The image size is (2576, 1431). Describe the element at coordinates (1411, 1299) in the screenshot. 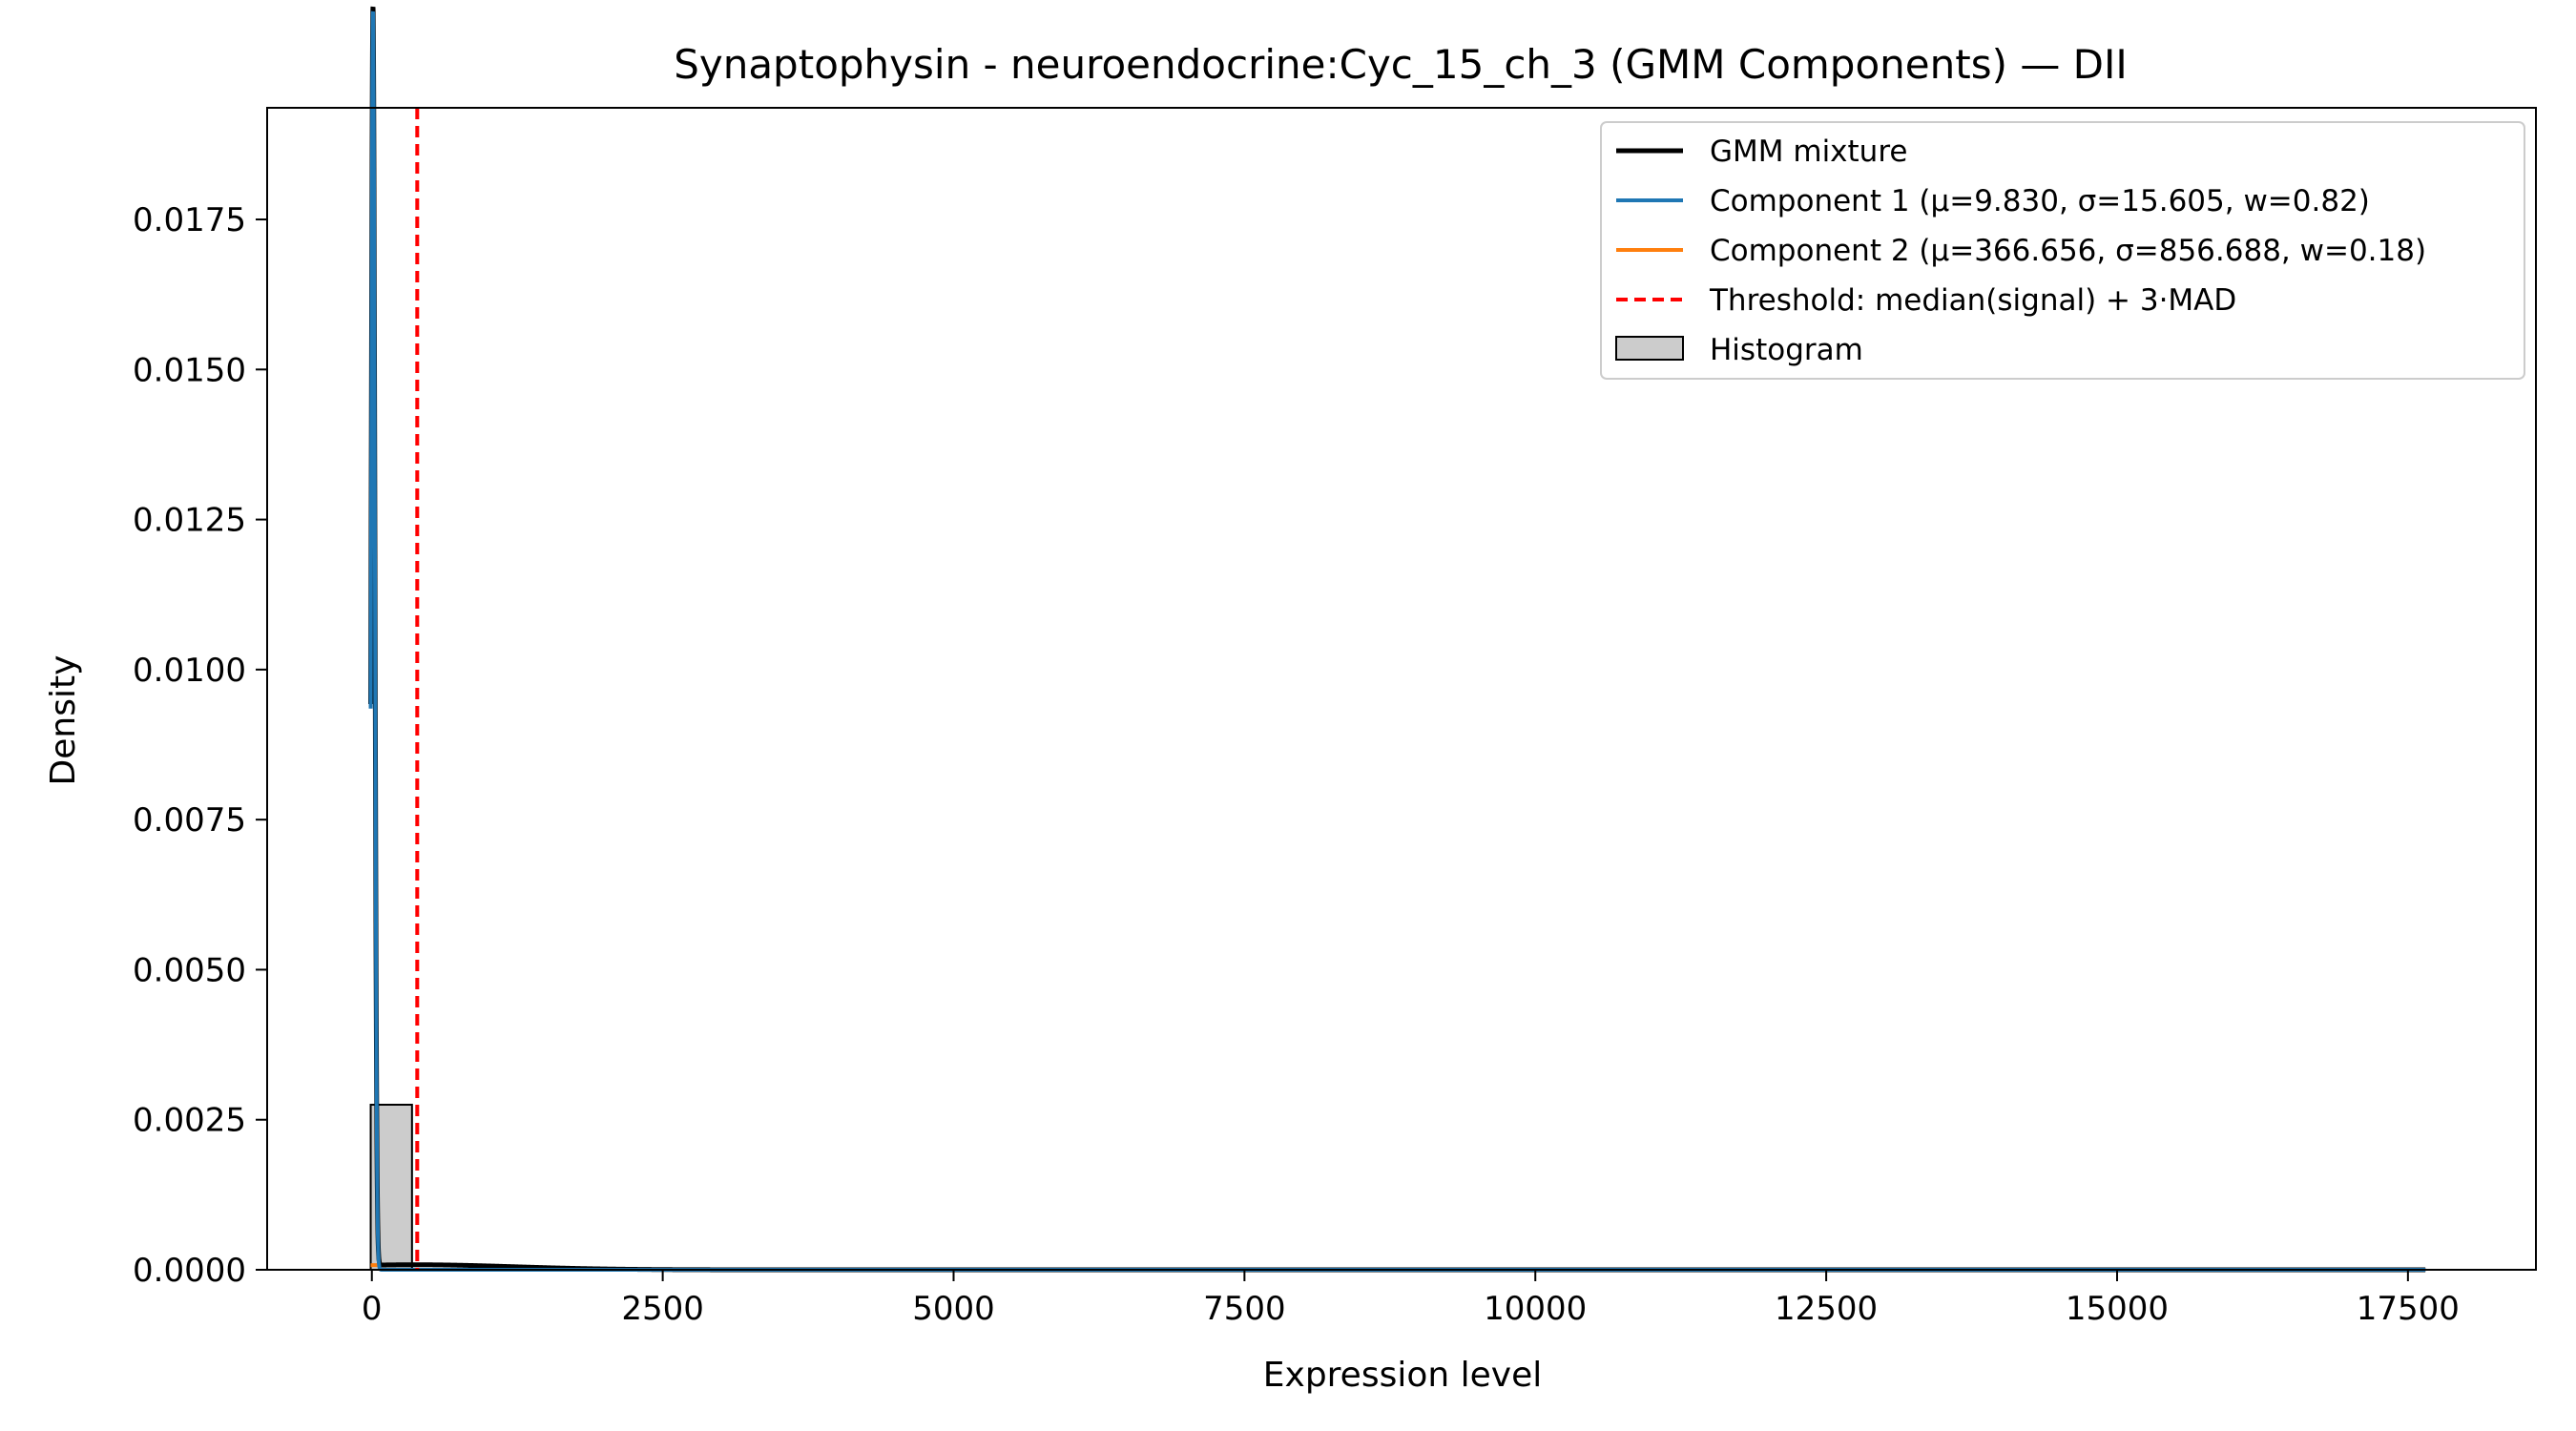

I see `x-axis-ticks: 0 2500 5000 7500 10000 12500 15000 17500` at that location.